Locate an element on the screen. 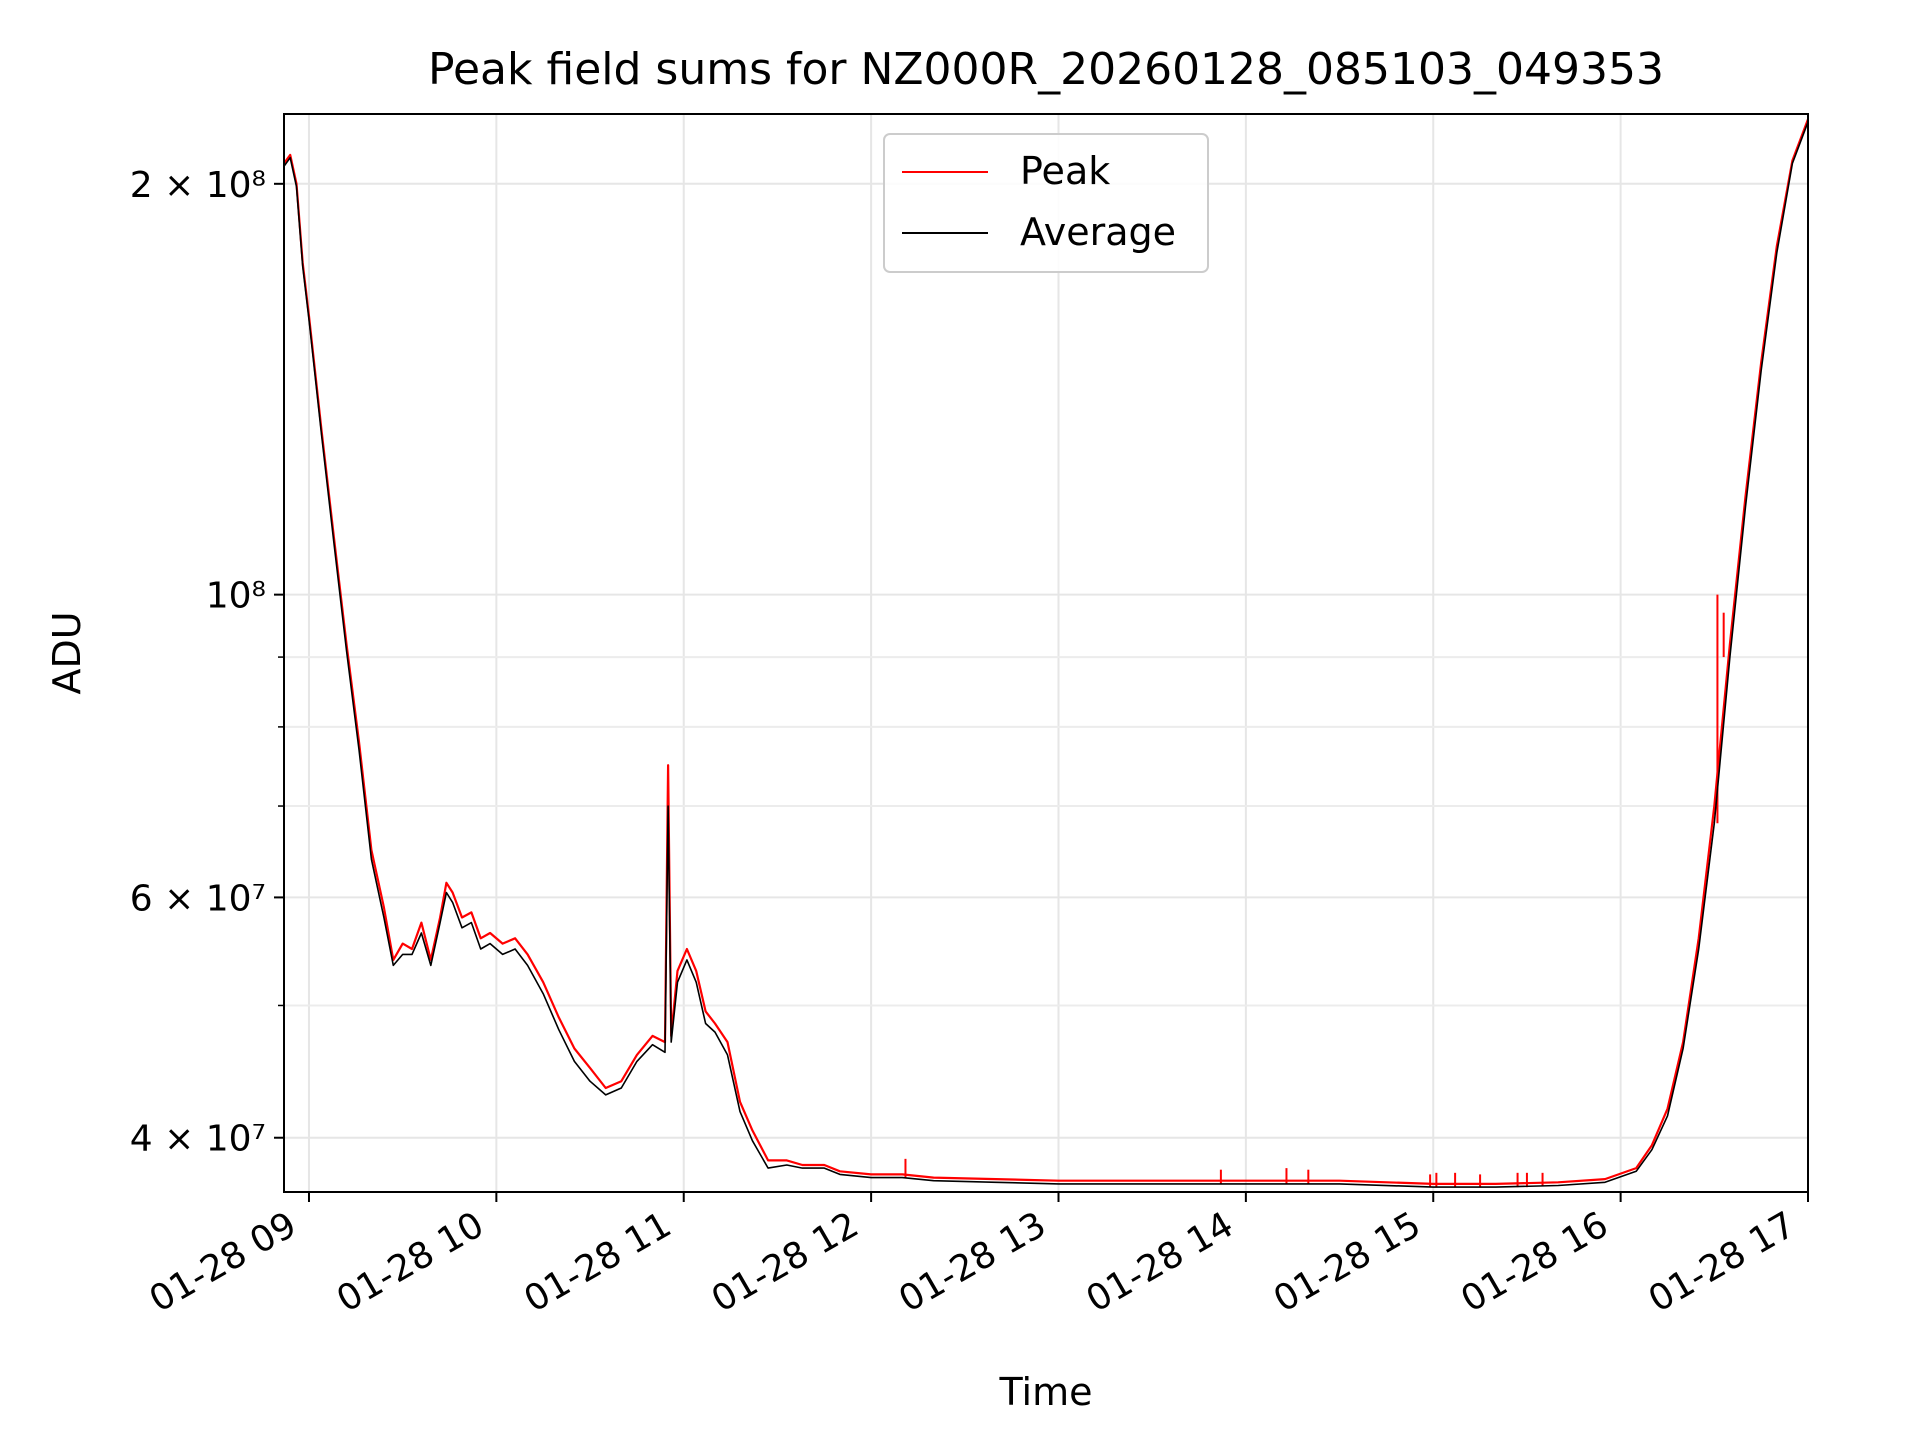 The height and width of the screenshot is (1440, 1920). legend-label-average: Average is located at coordinates (1098, 232).